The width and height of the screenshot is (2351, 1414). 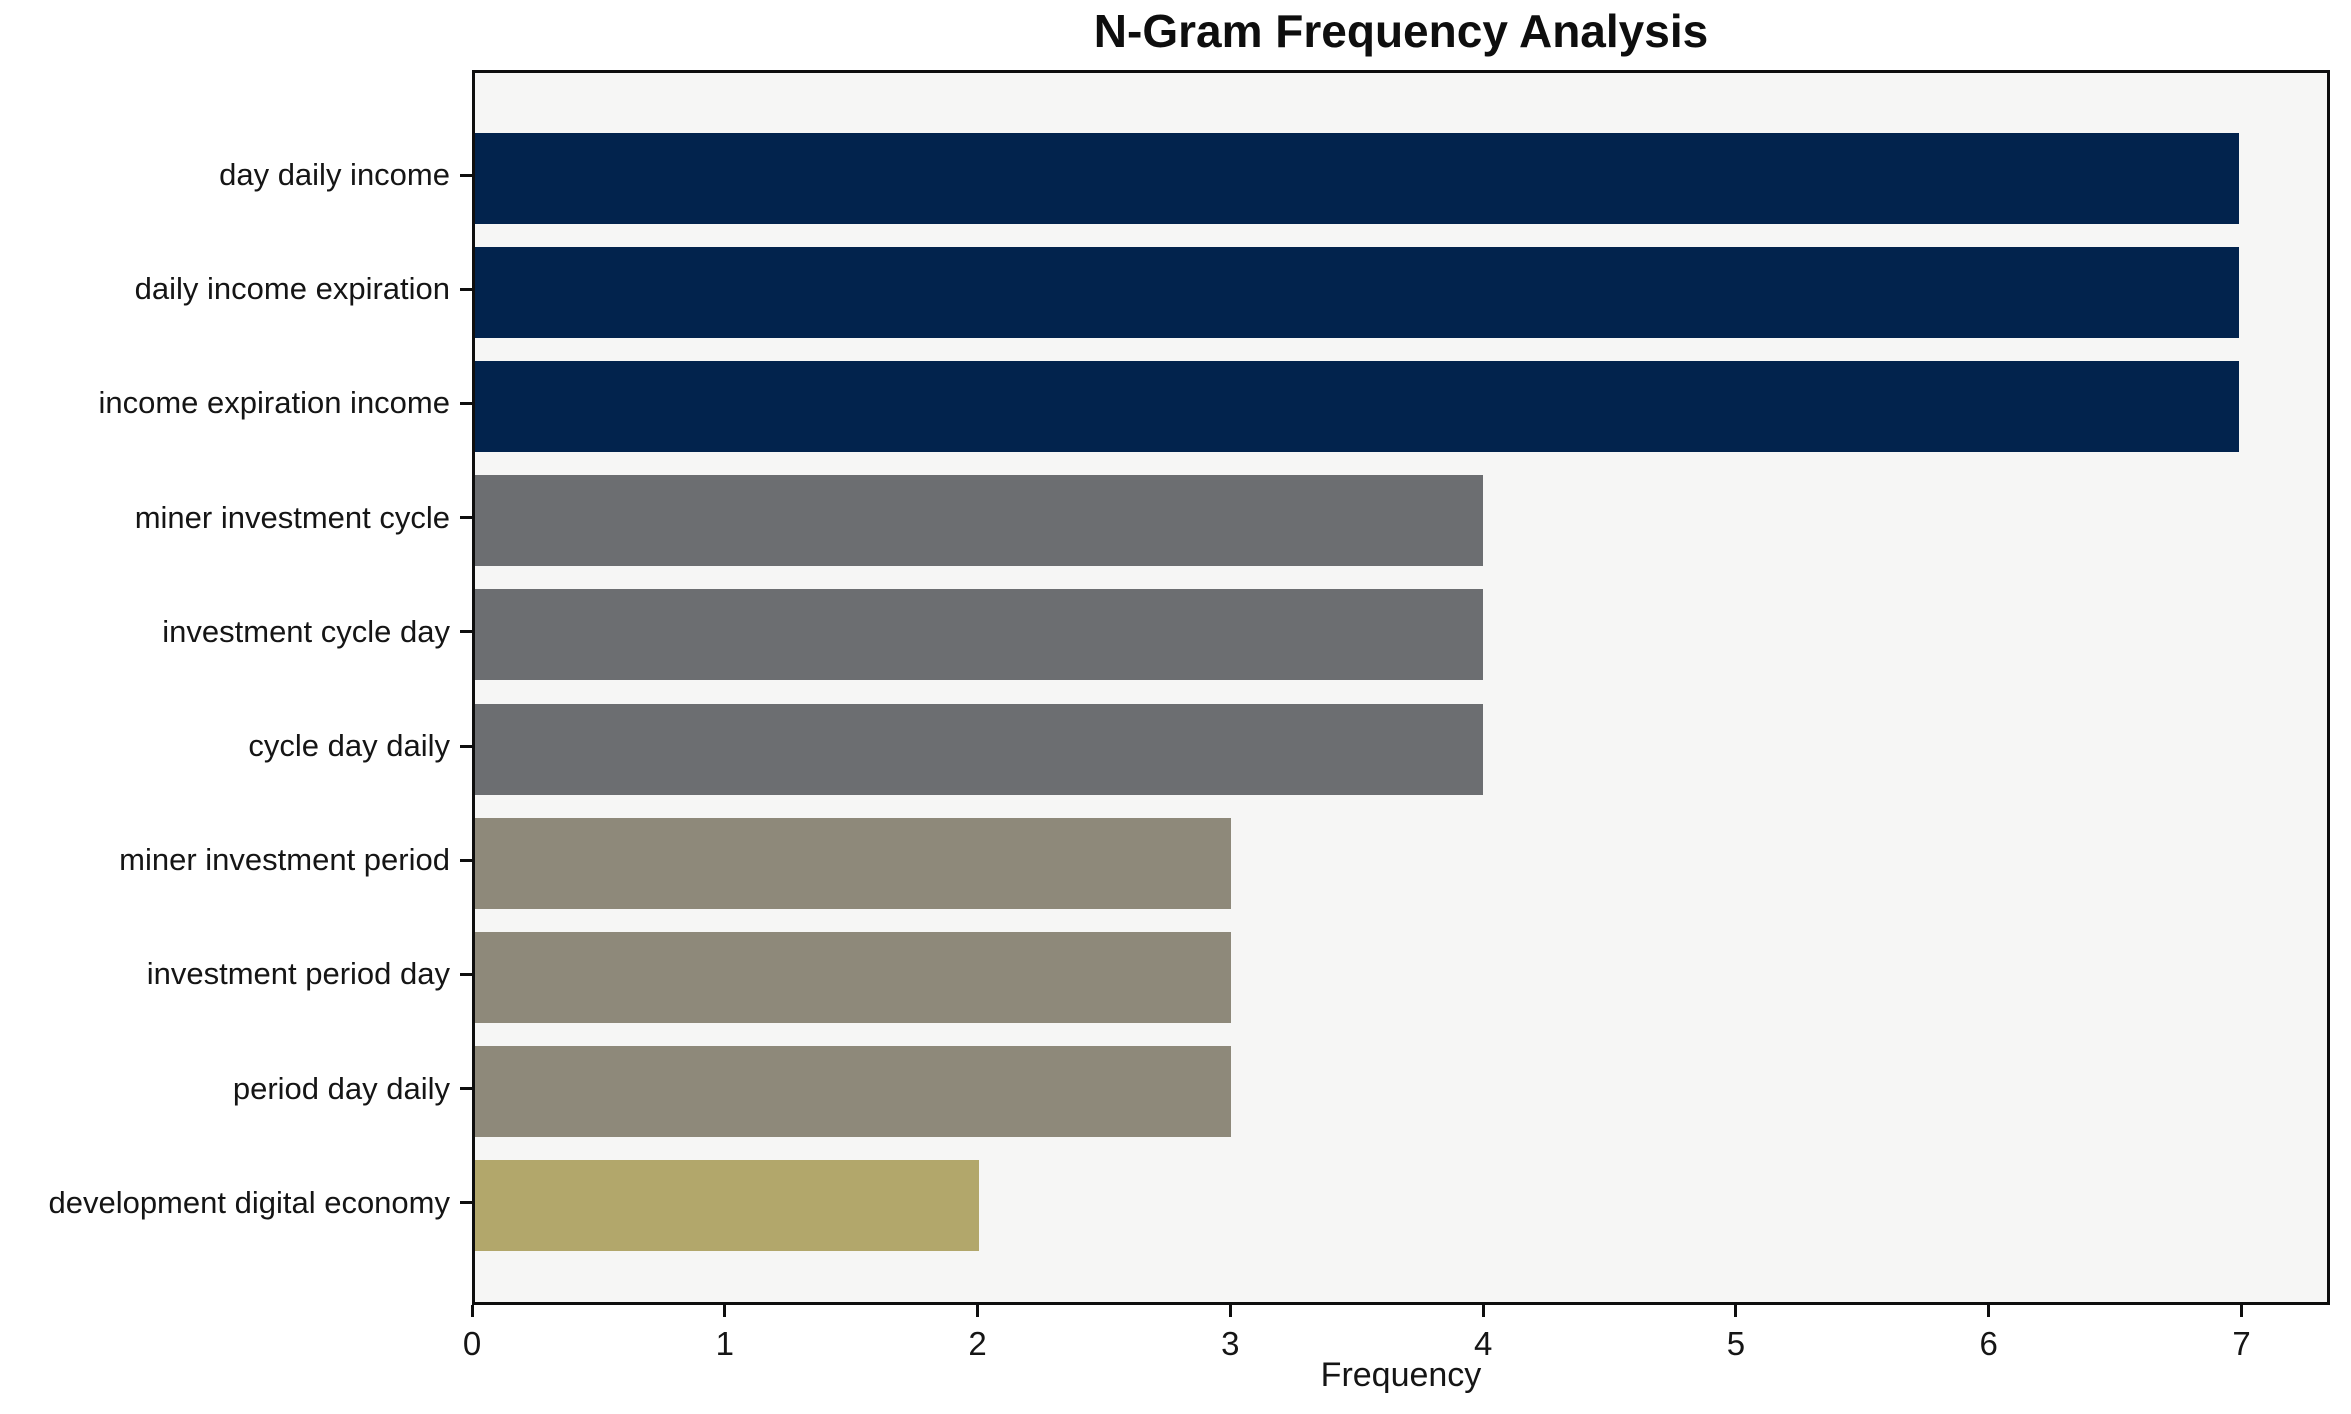 What do you see at coordinates (472, 1343) in the screenshot?
I see `x-tick-label: 0` at bounding box center [472, 1343].